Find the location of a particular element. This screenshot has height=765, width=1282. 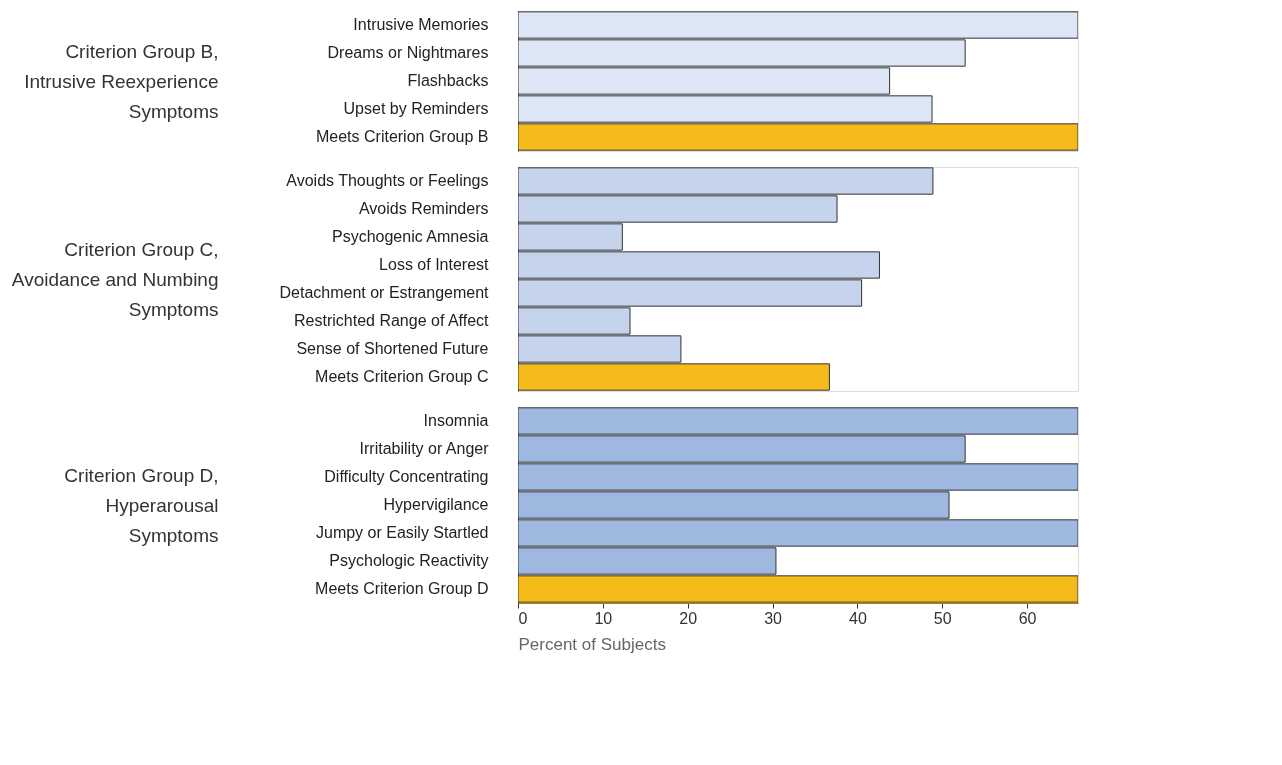

y-tick-label: Meets Criterion Group B is located at coordinates (402, 136).